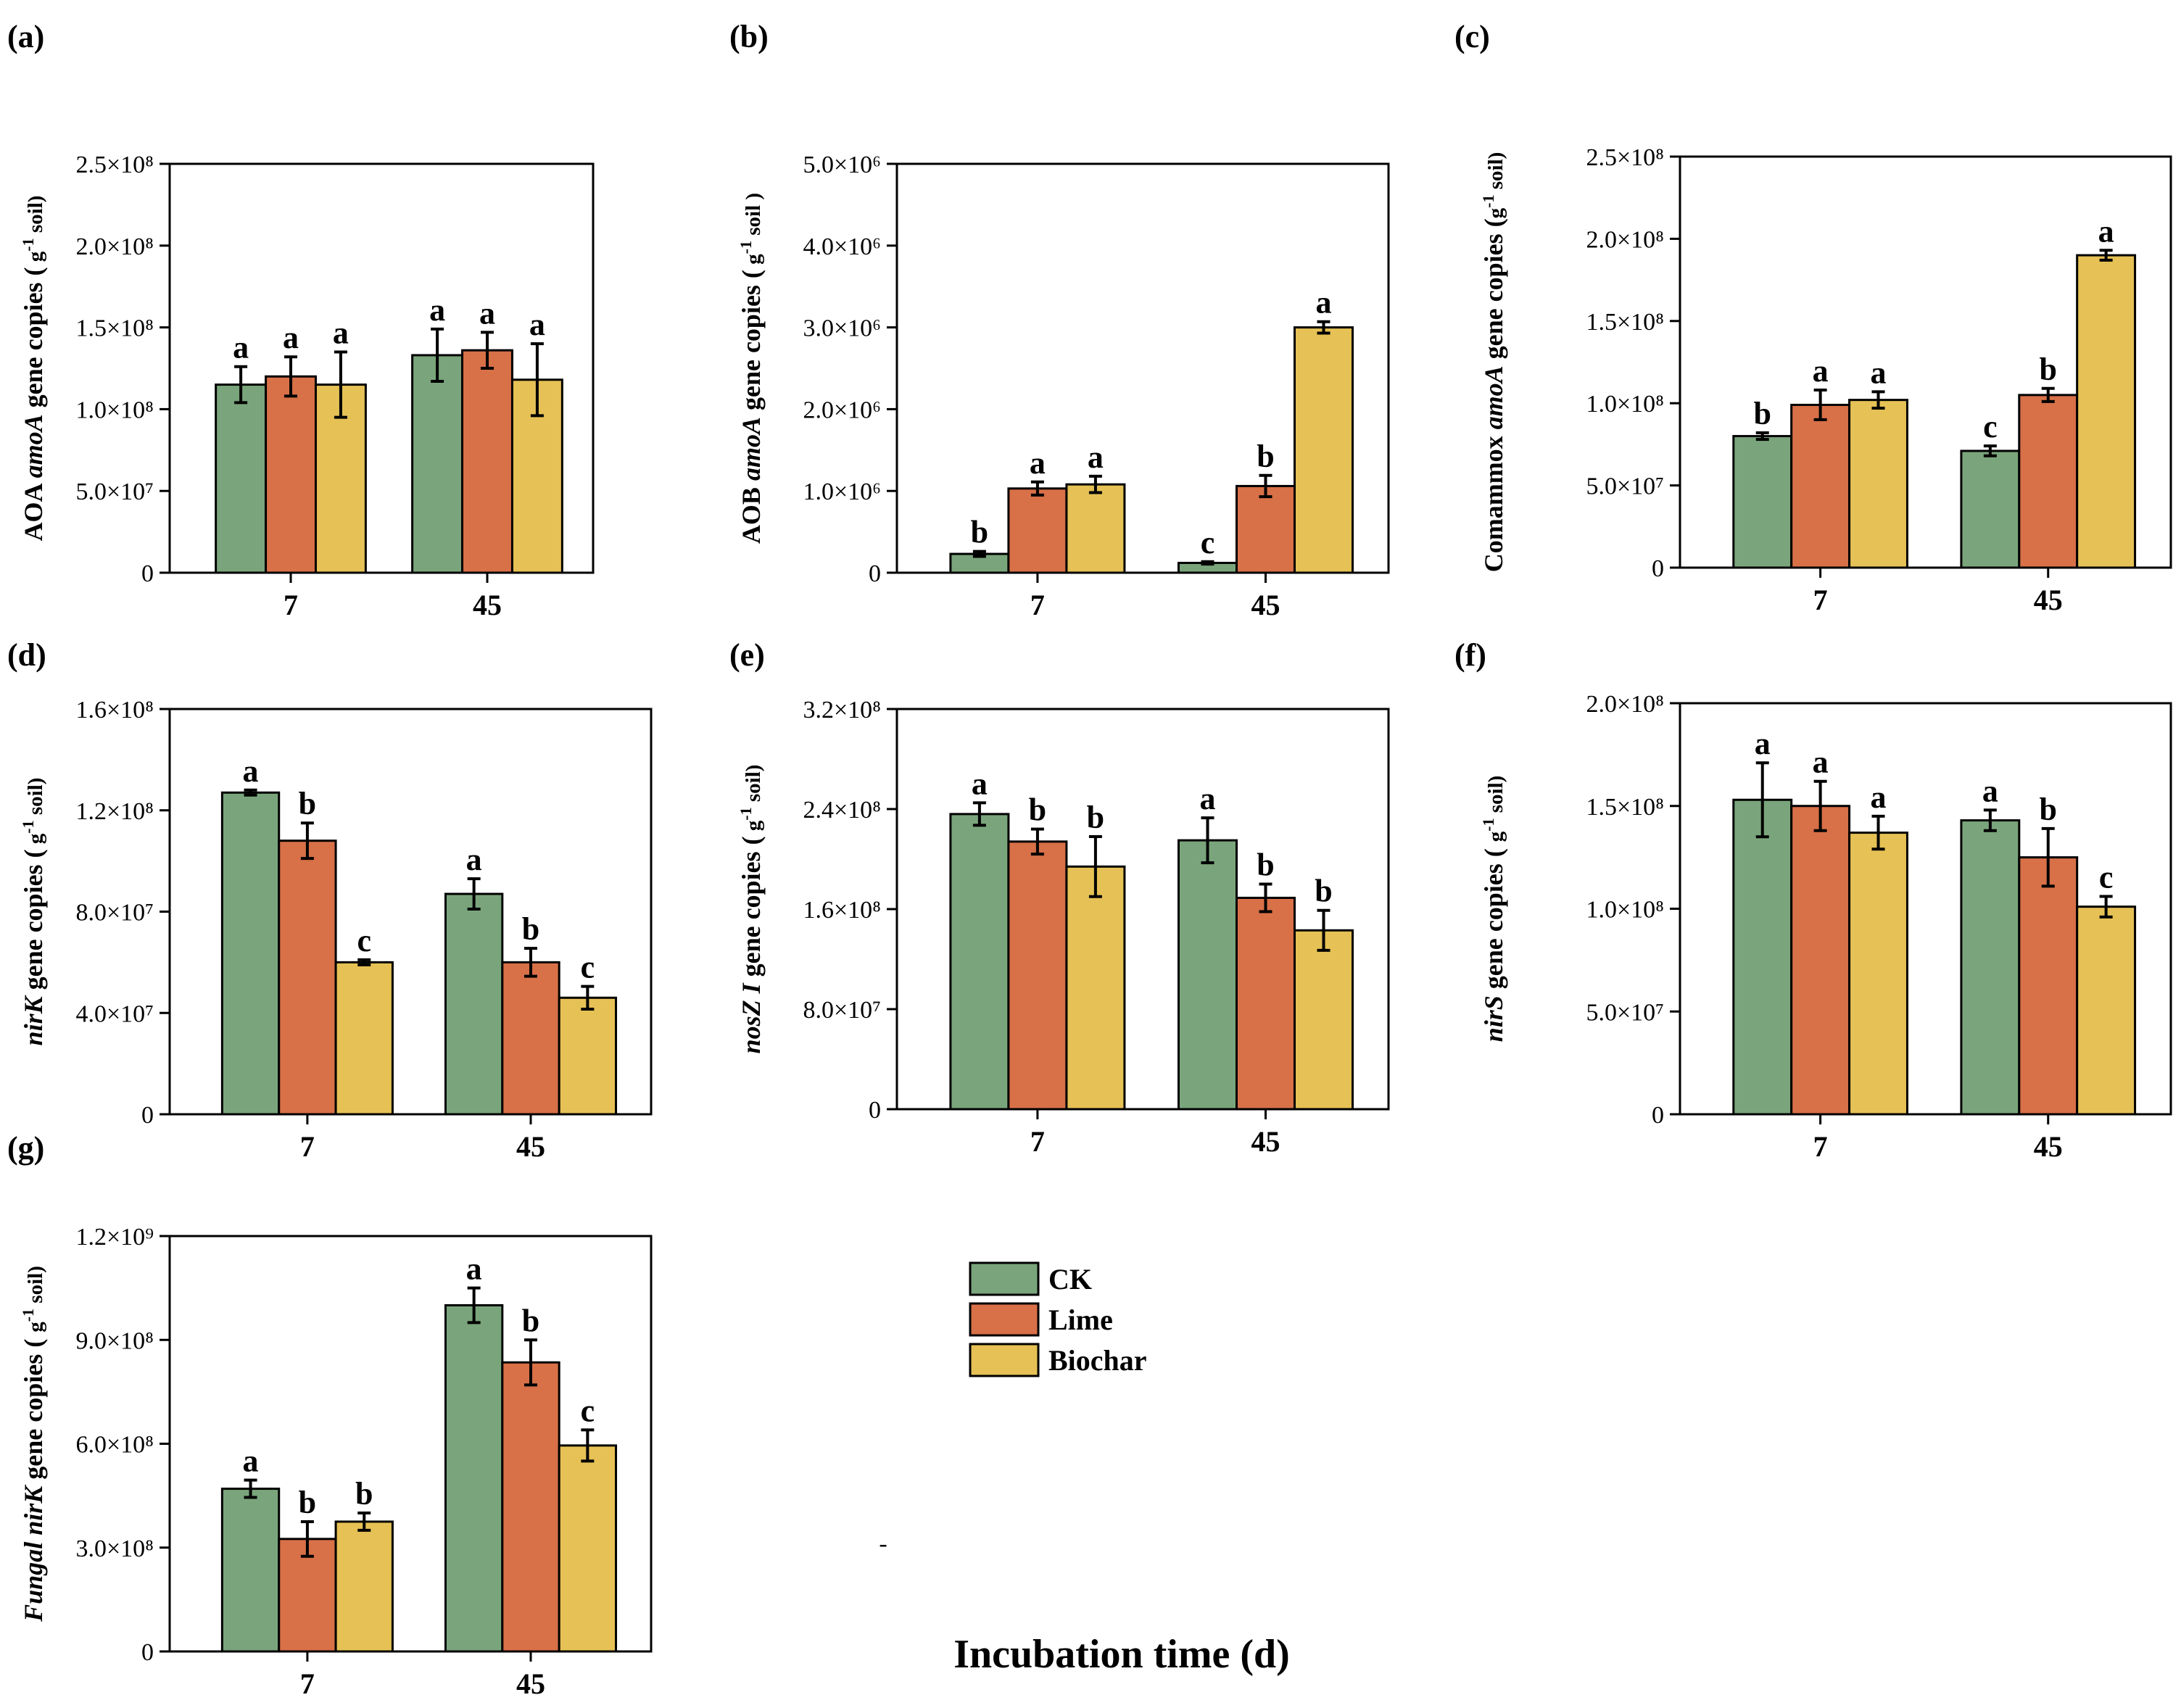 Image resolution: width=2181 pixels, height=1708 pixels. Describe the element at coordinates (1470, 655) in the screenshot. I see `panel-label: (f)` at that location.